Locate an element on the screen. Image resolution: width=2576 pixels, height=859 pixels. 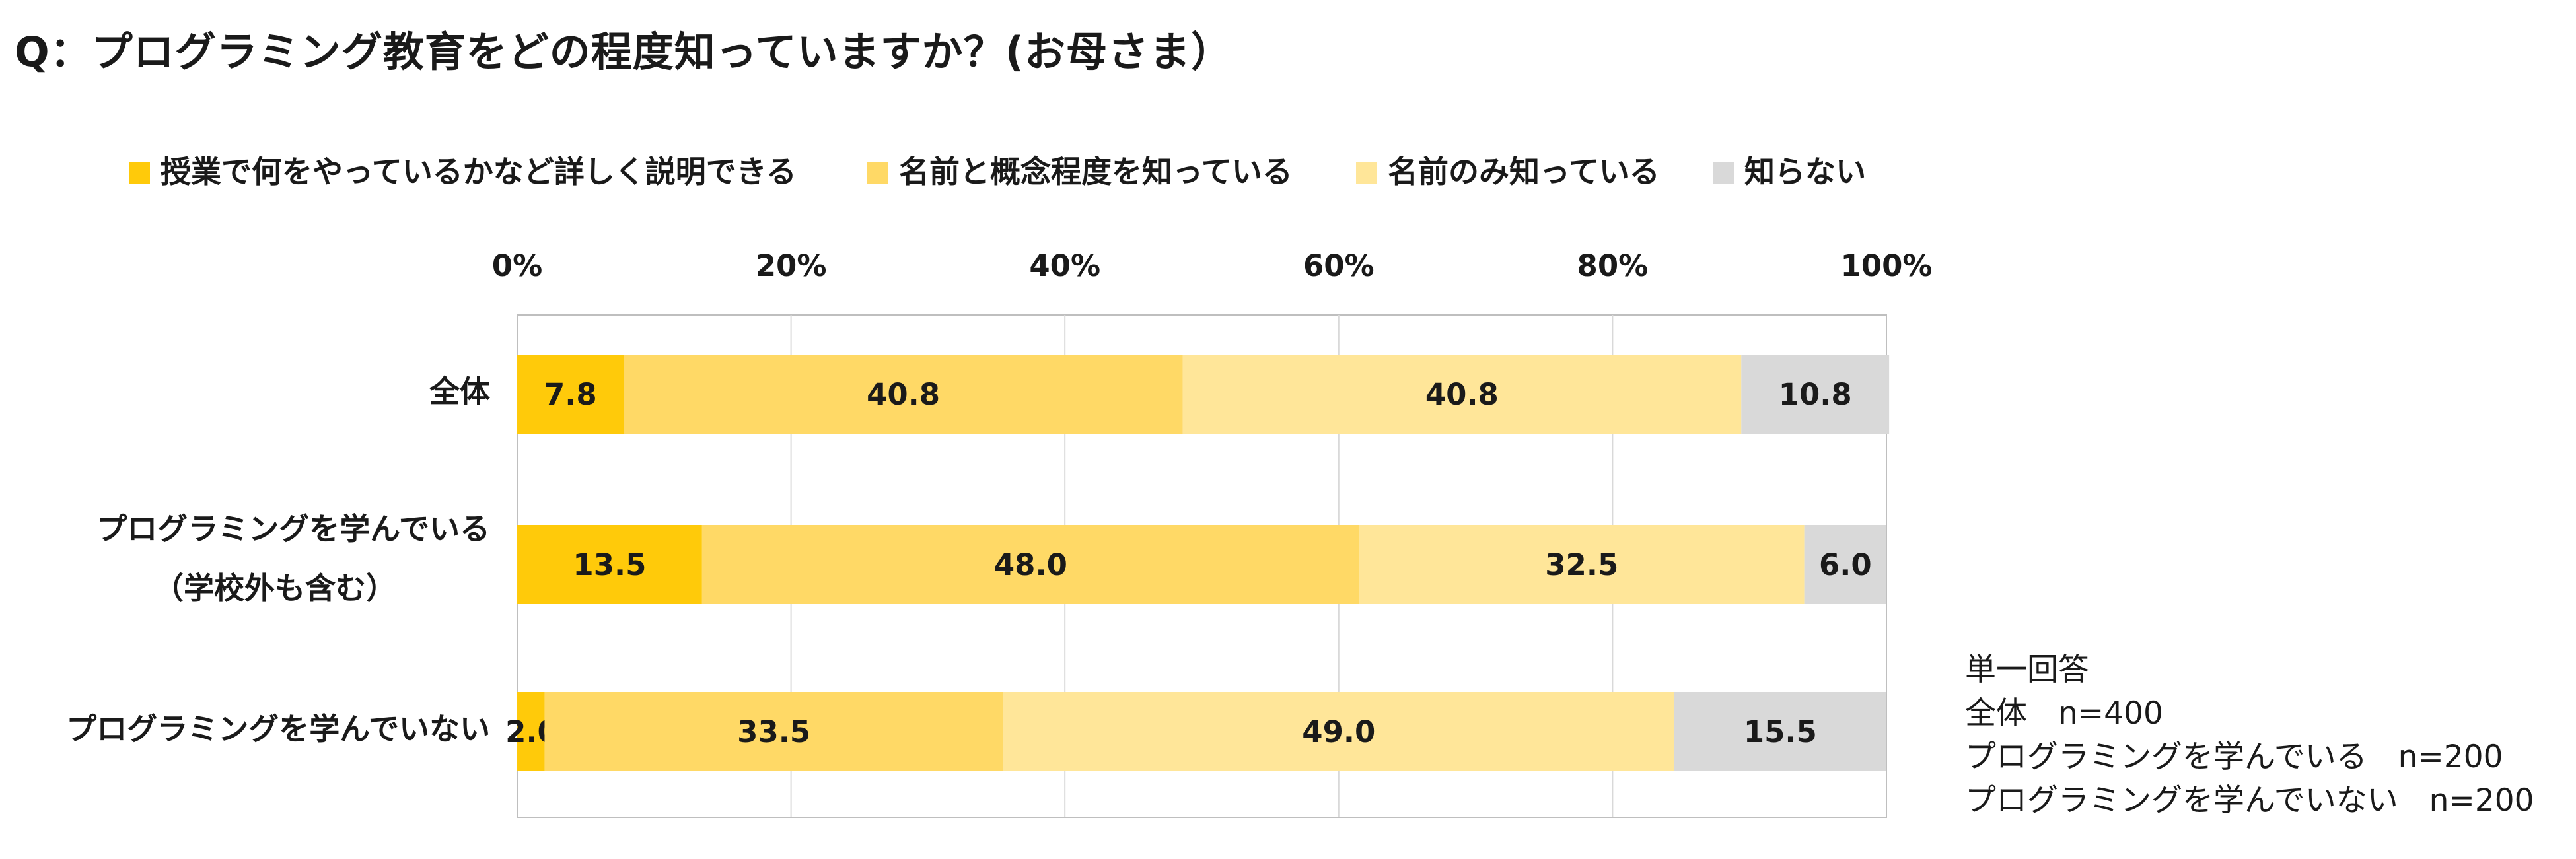
x-tick-label: 100% is located at coordinates (1886, 265).